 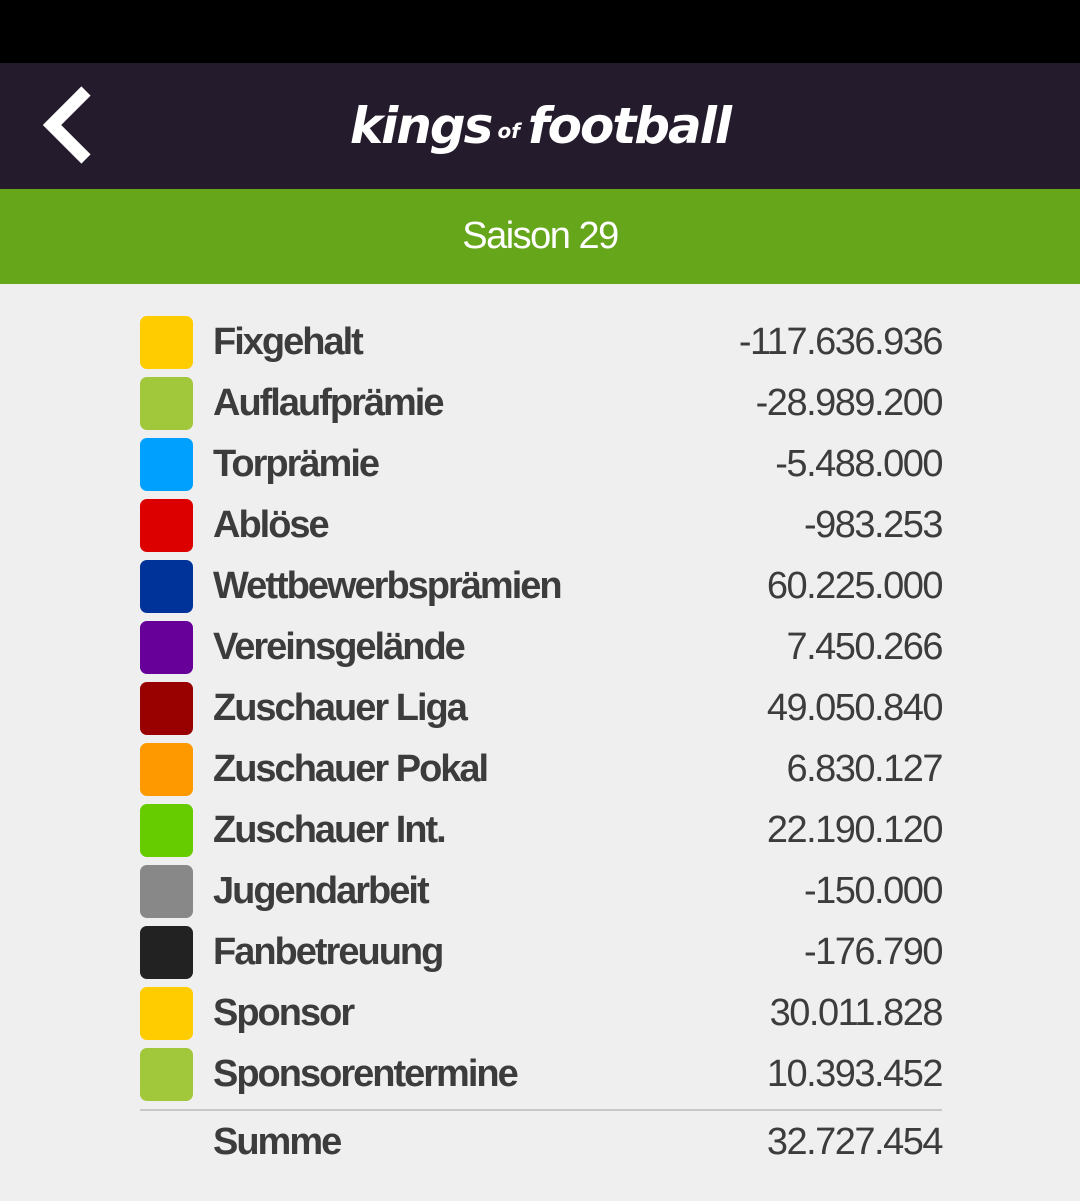 What do you see at coordinates (541, 464) in the screenshot?
I see `list-item: Torprämie -5.488.000` at bounding box center [541, 464].